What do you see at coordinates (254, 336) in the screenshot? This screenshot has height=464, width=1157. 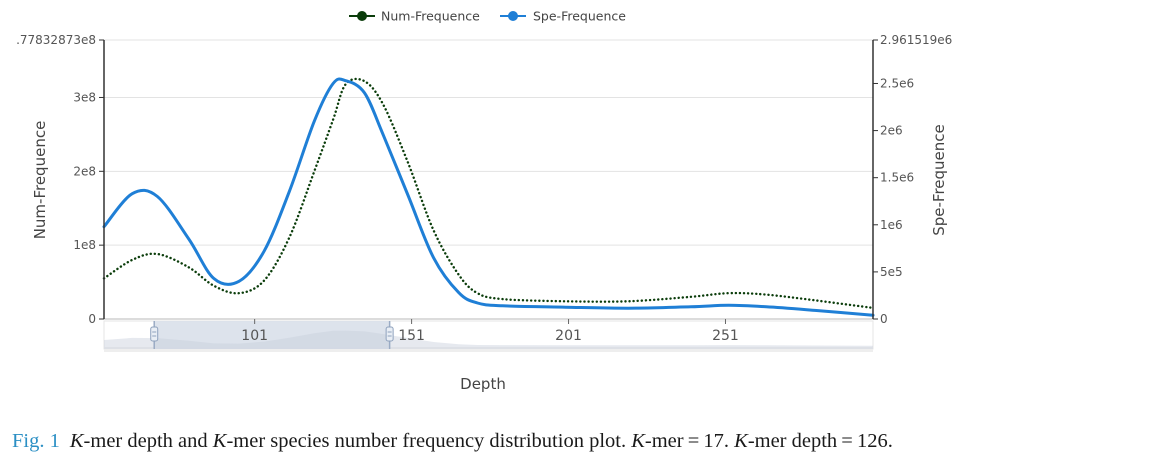 I see `x-tick-label: 101` at bounding box center [254, 336].